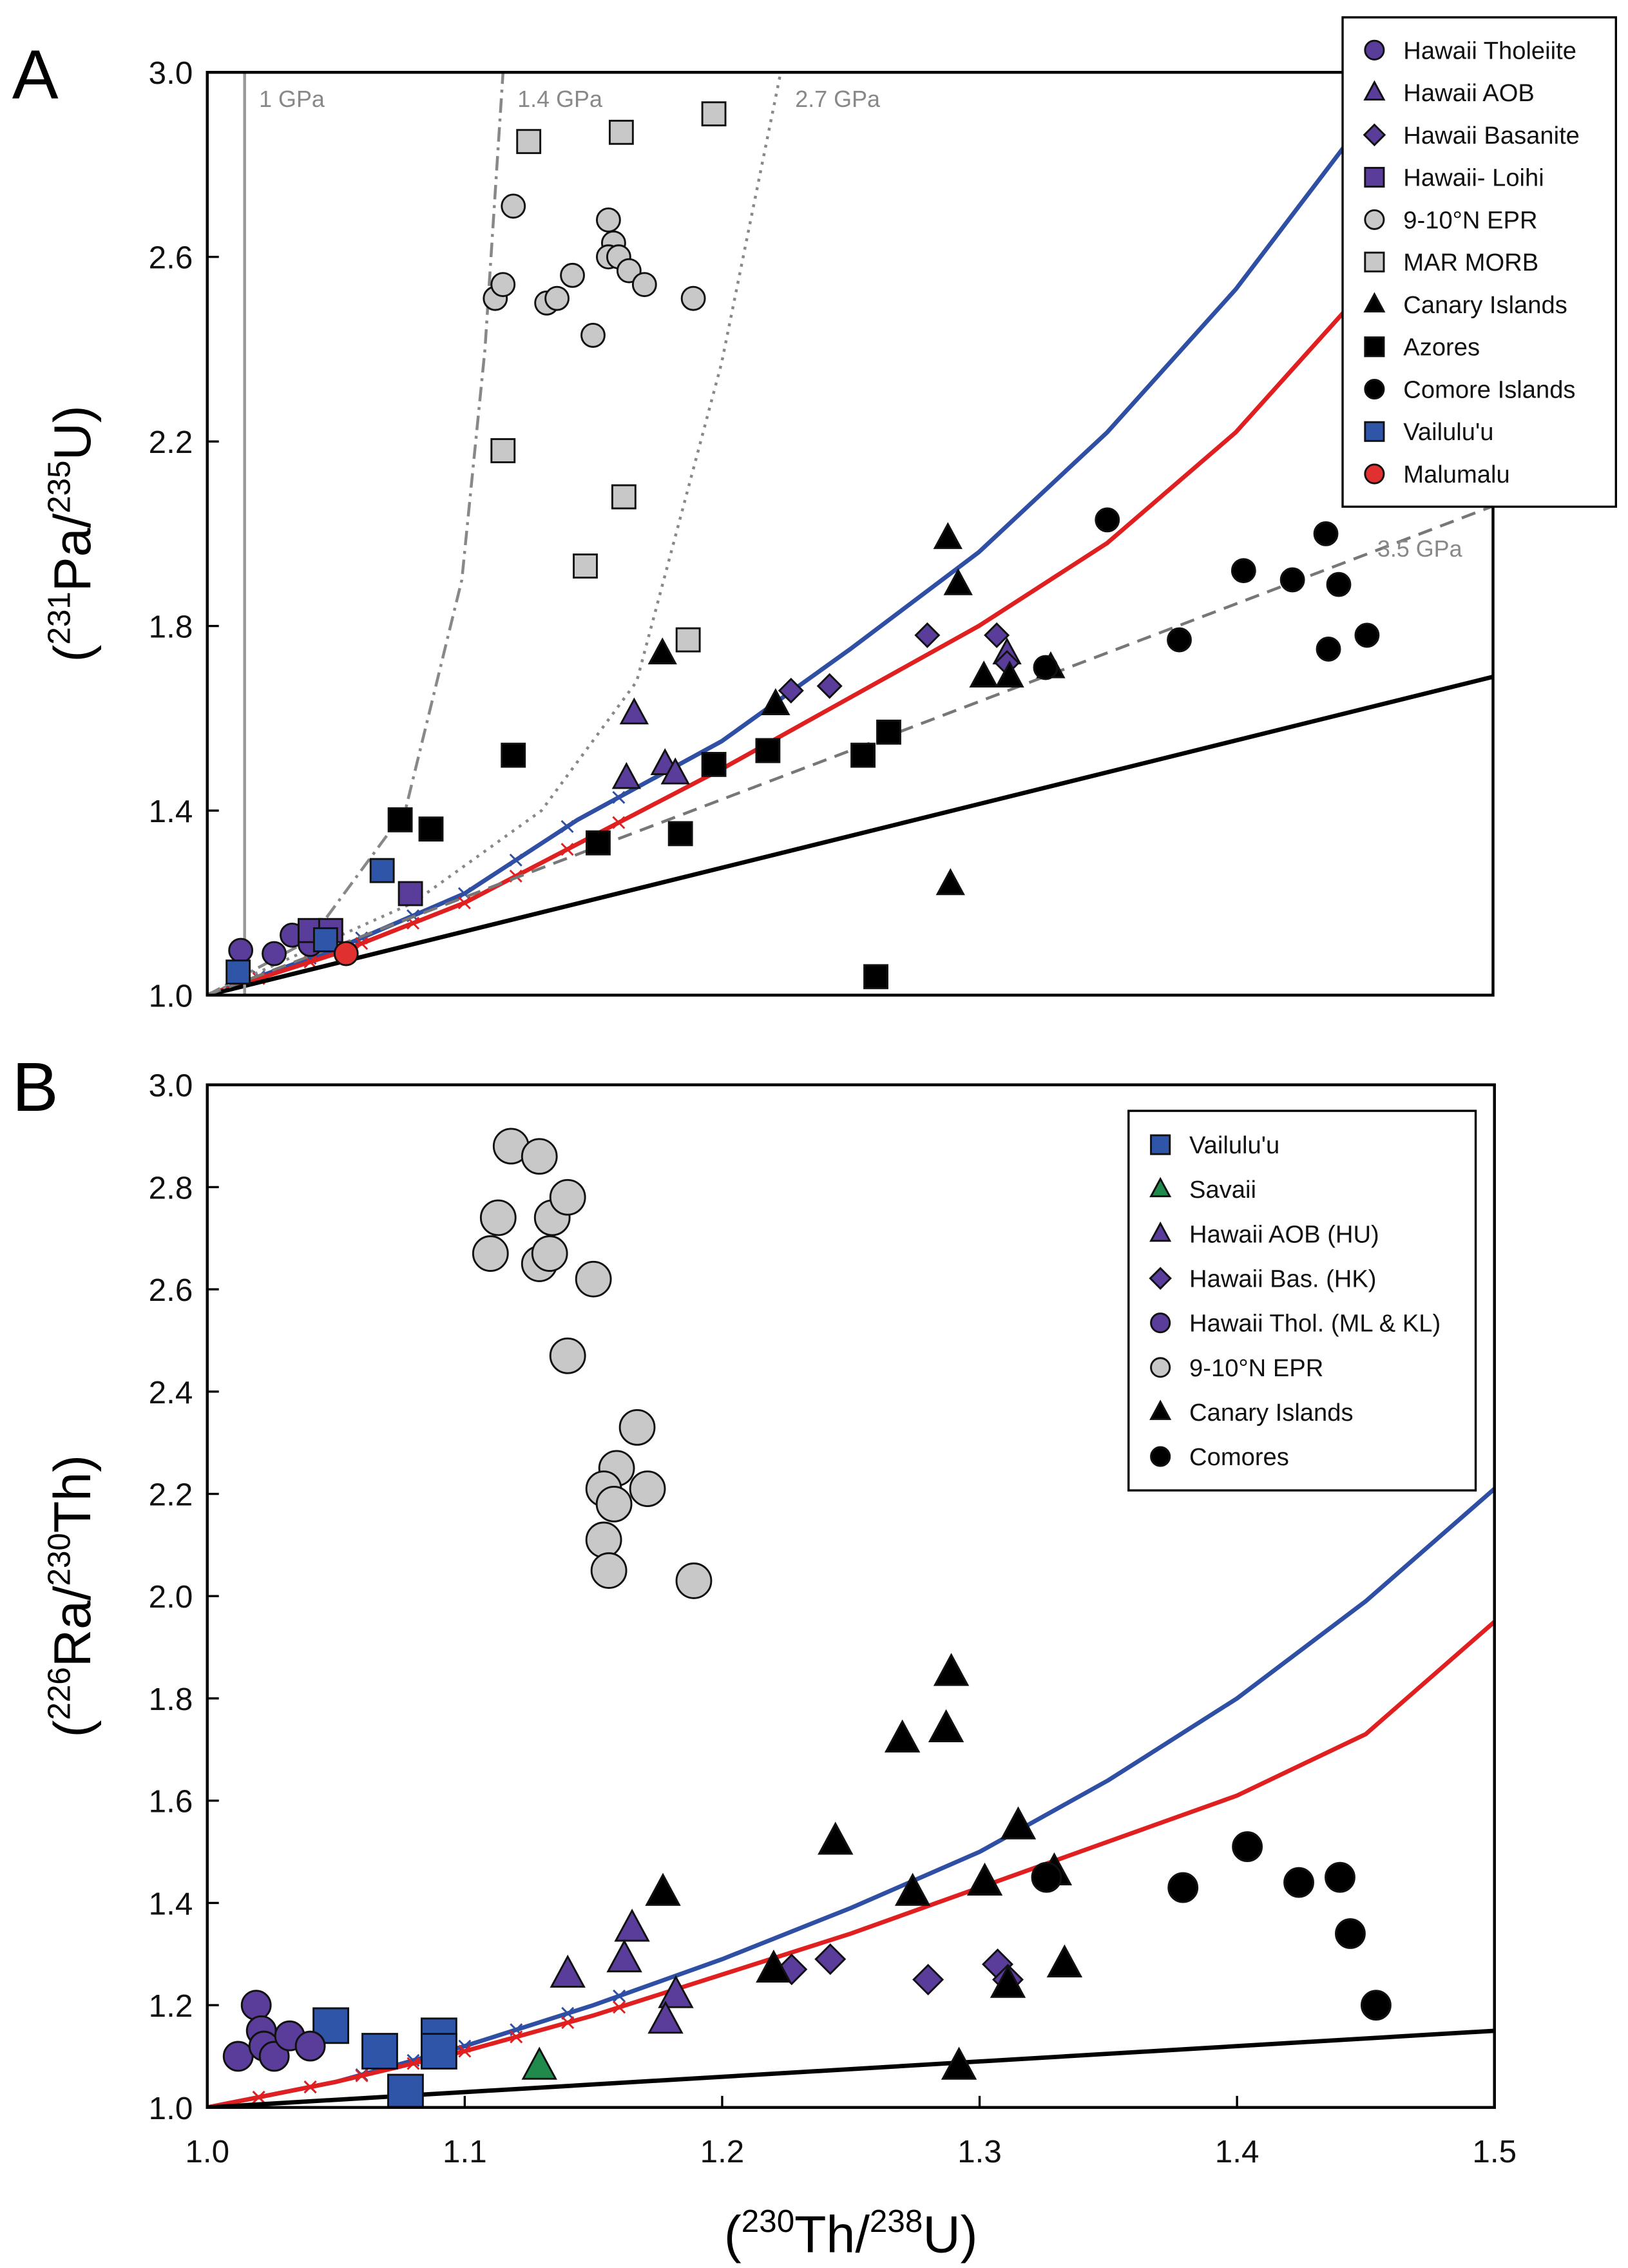 Image resolution: width=1628 pixels, height=2268 pixels. What do you see at coordinates (207, 2151) in the screenshot?
I see `x-tick-label: 1.0` at bounding box center [207, 2151].